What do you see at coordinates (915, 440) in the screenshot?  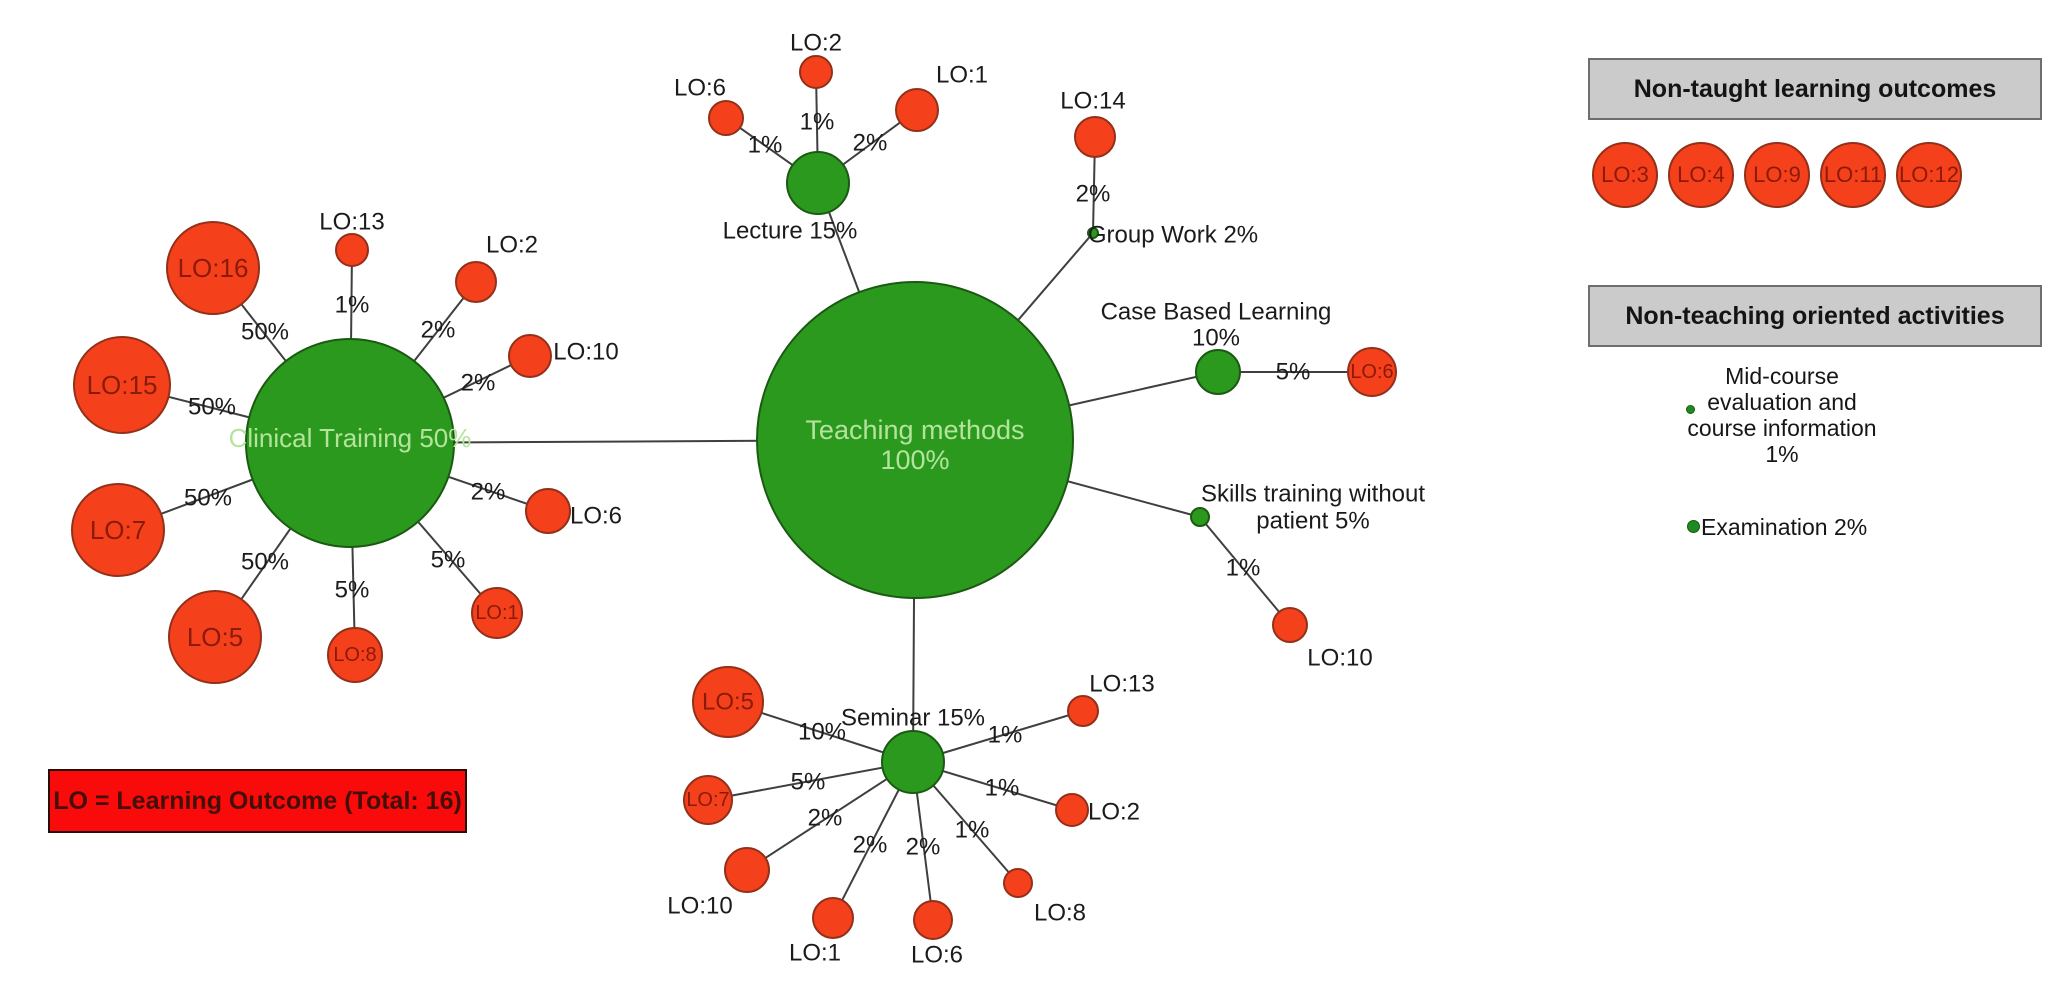 I see `node-teaching-methods` at bounding box center [915, 440].